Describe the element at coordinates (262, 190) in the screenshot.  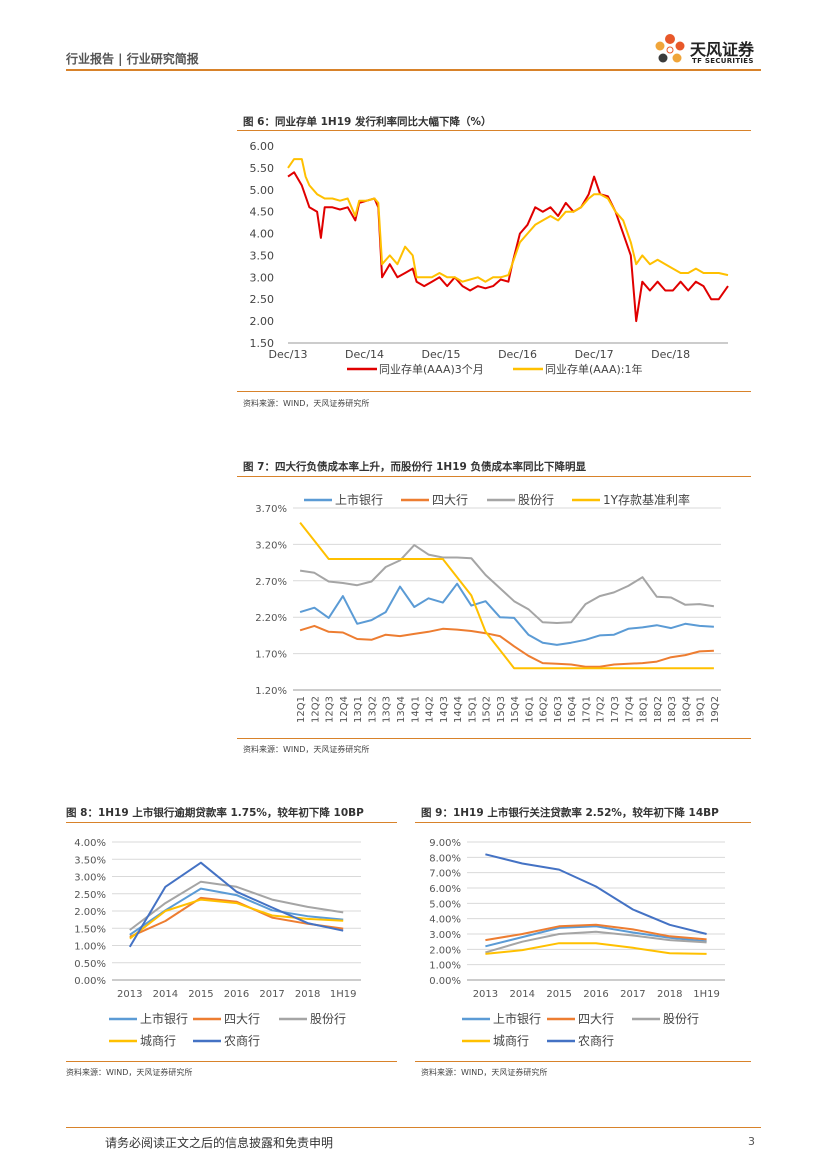
I see `fig6-y-tick: 5.00` at that location.